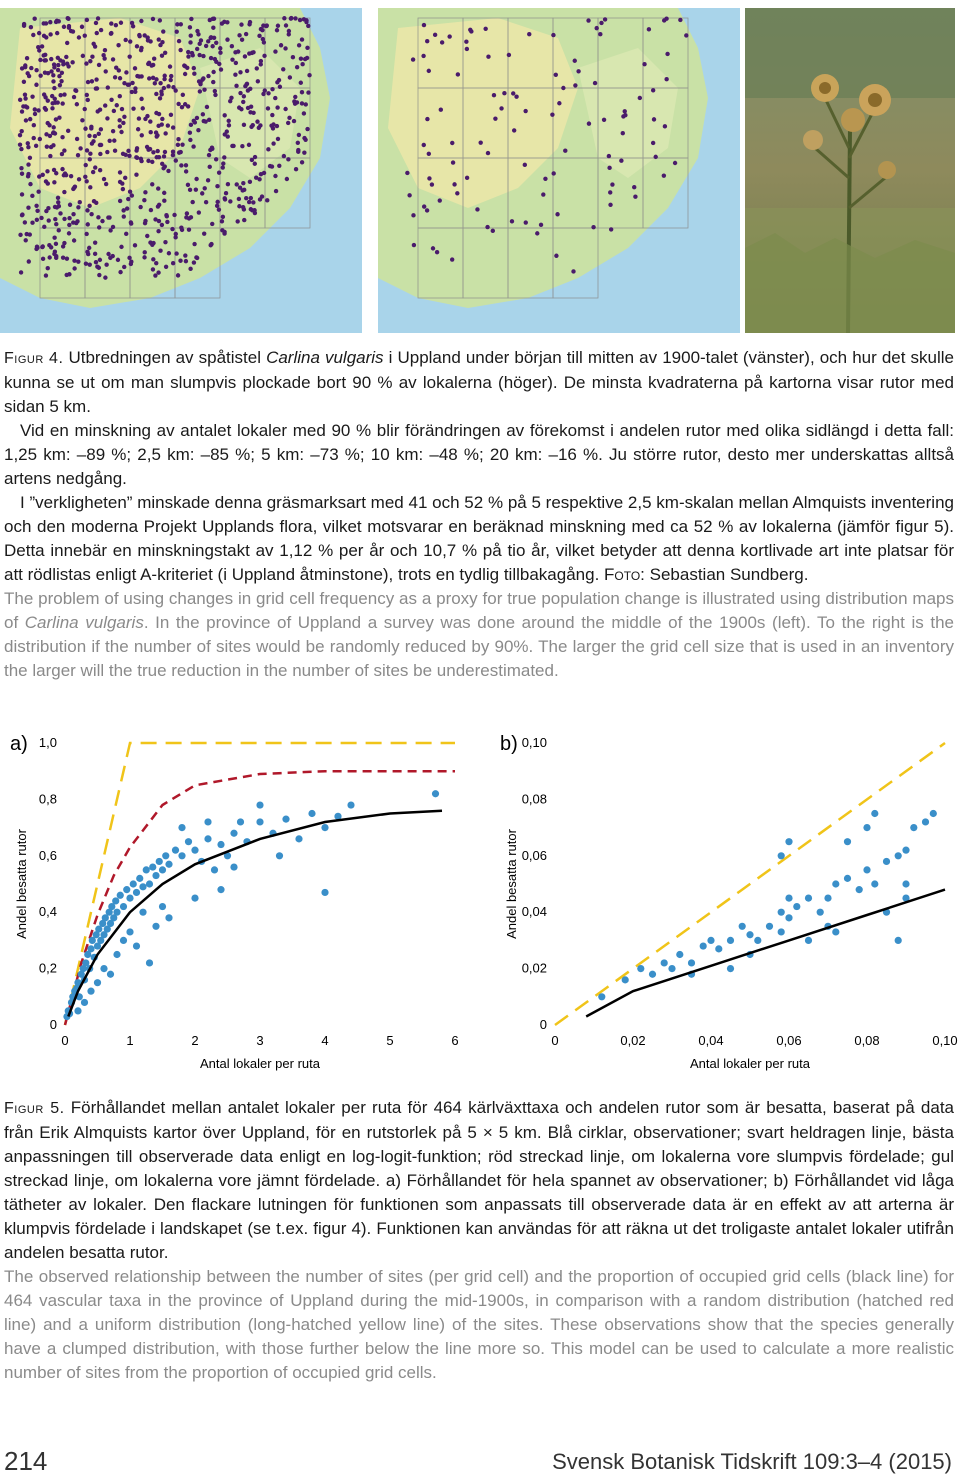 Image resolution: width=960 pixels, height=1479 pixels. What do you see at coordinates (850, 170) in the screenshot?
I see `carlina-vulgaris-photo` at bounding box center [850, 170].